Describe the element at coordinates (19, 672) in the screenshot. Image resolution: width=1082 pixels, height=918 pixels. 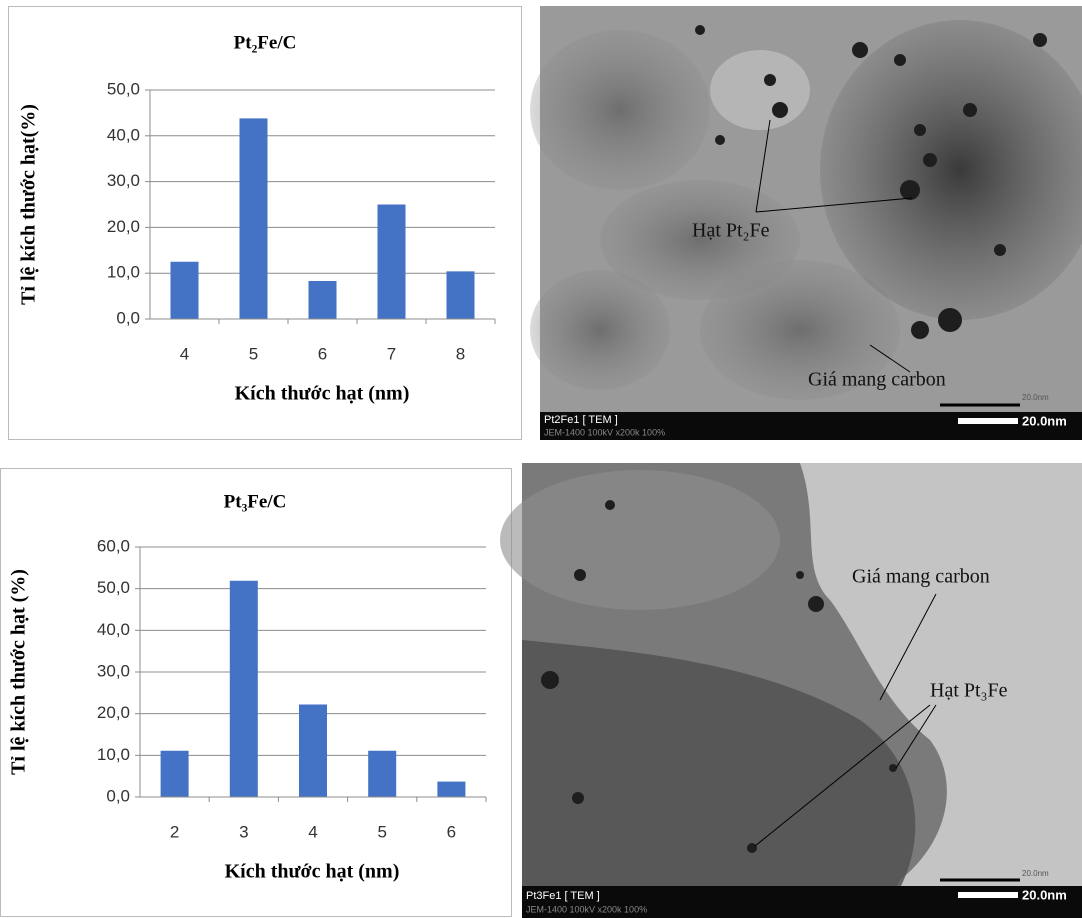
I see `y-axis-label: Tỉ lệ kích thước hạt (%)` at that location.